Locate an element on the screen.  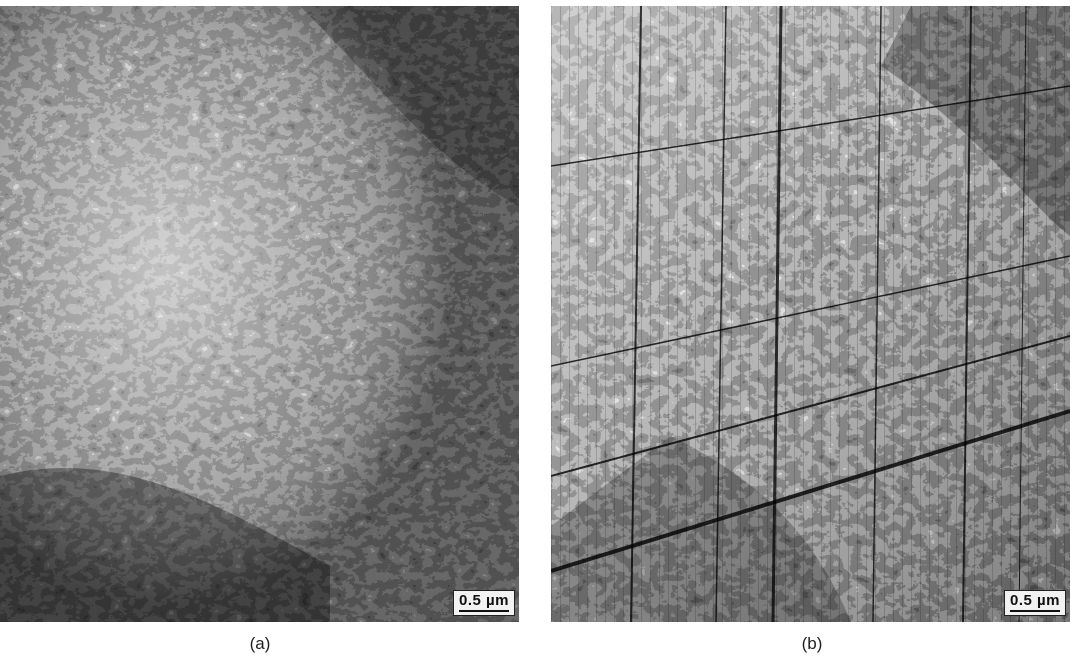
scale-bar-b-line is located at coordinates (1035, 611).